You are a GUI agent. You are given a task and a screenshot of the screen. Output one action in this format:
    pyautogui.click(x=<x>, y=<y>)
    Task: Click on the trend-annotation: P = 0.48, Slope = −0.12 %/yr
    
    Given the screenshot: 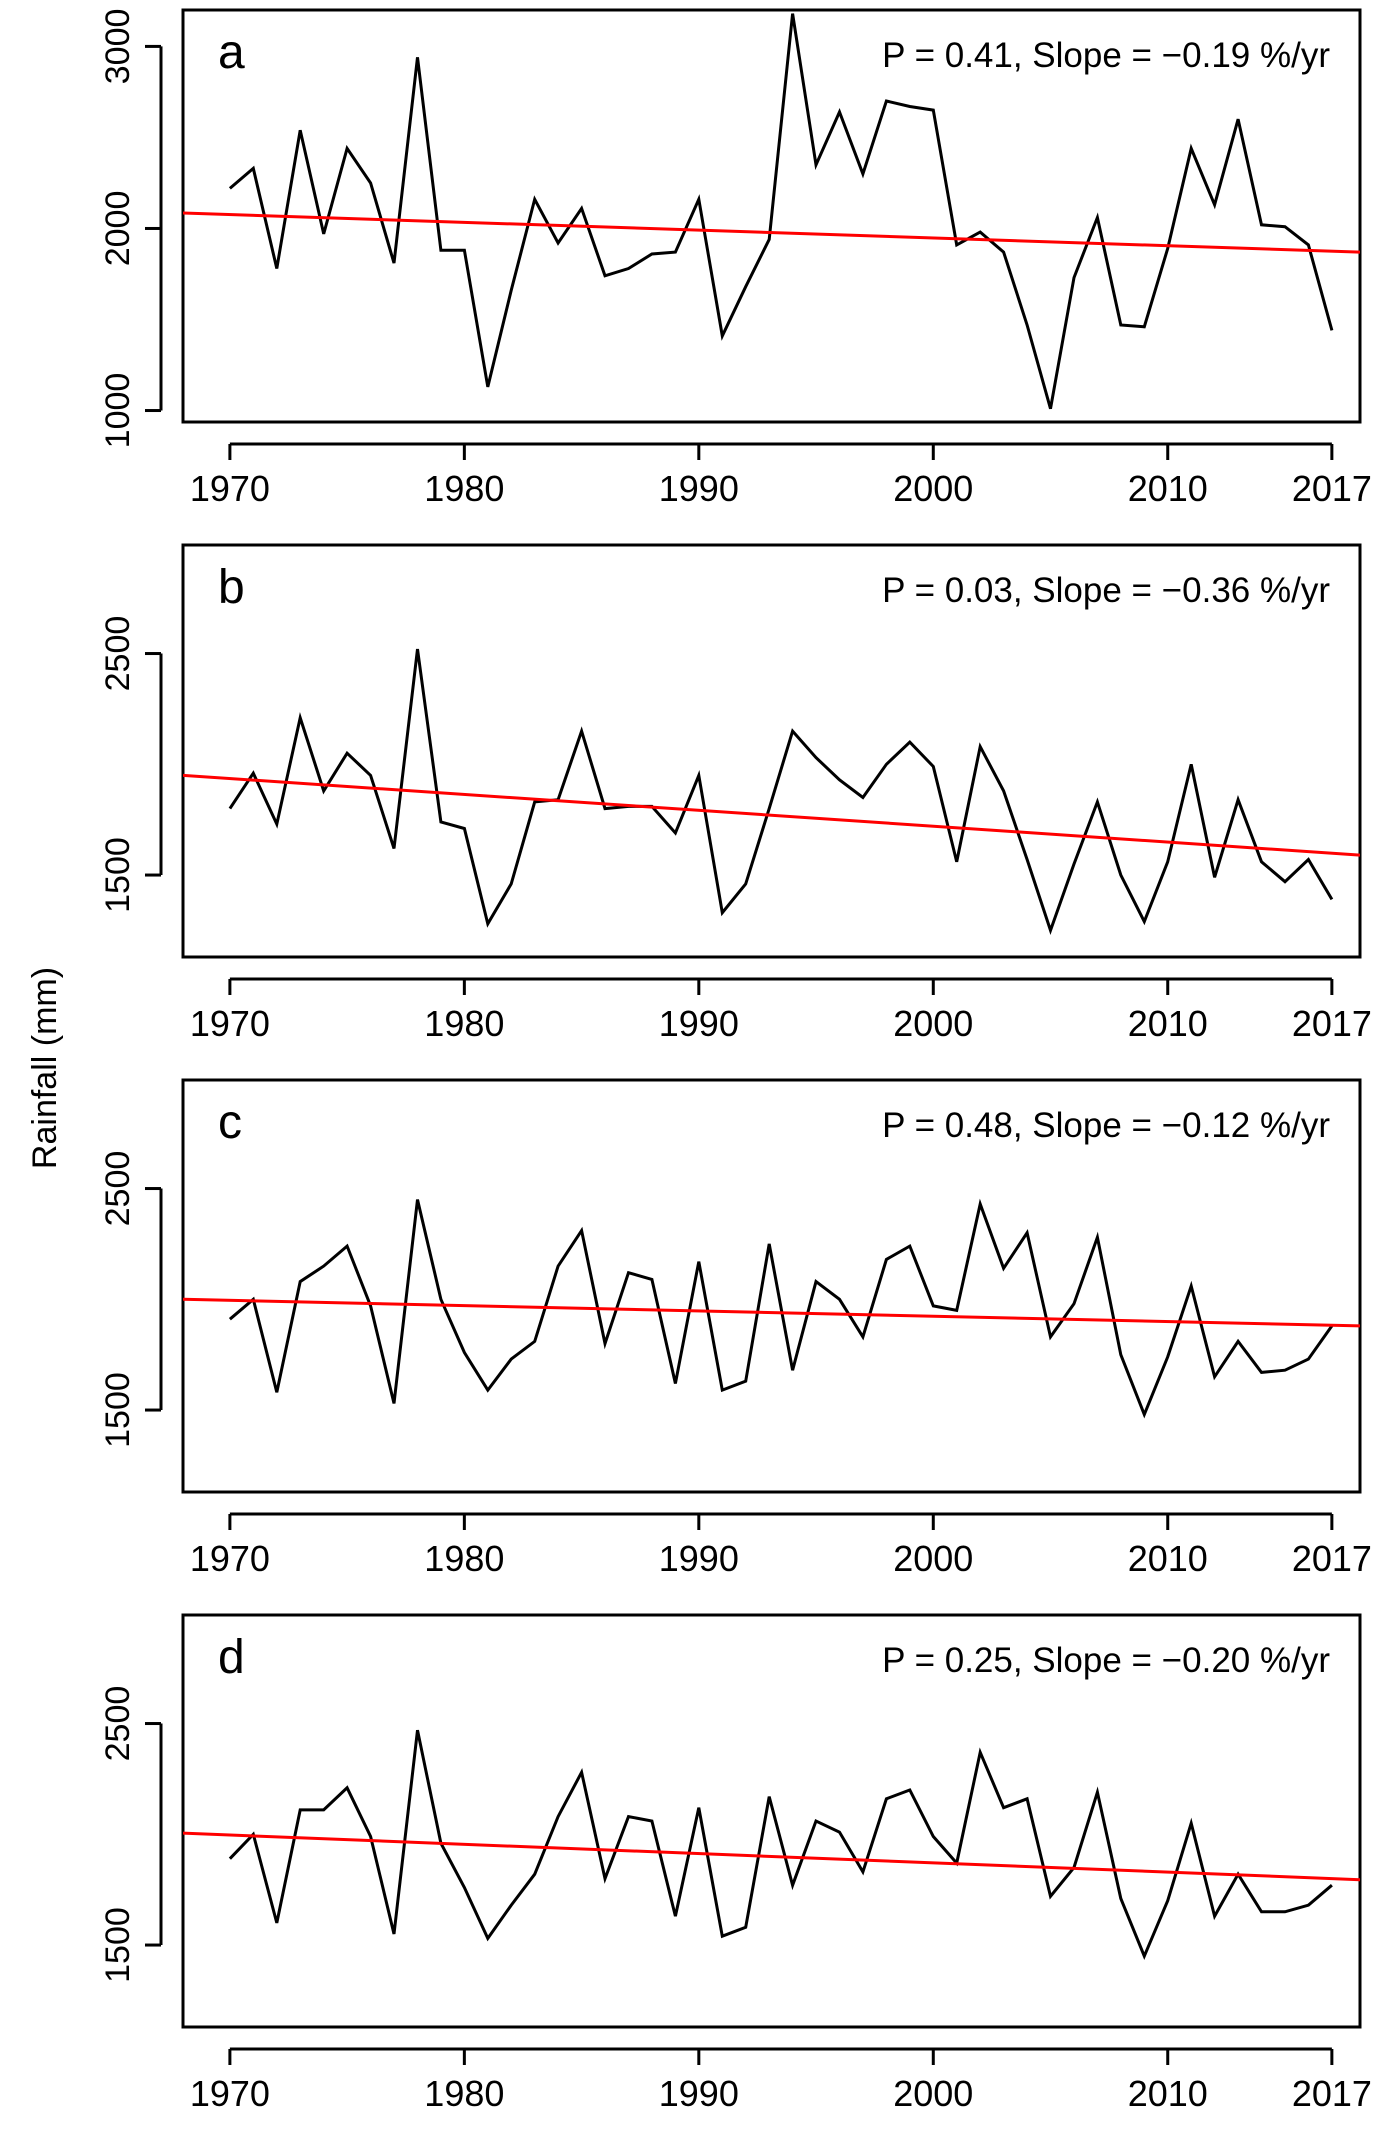 What is the action you would take?
    pyautogui.click(x=1106, y=1125)
    